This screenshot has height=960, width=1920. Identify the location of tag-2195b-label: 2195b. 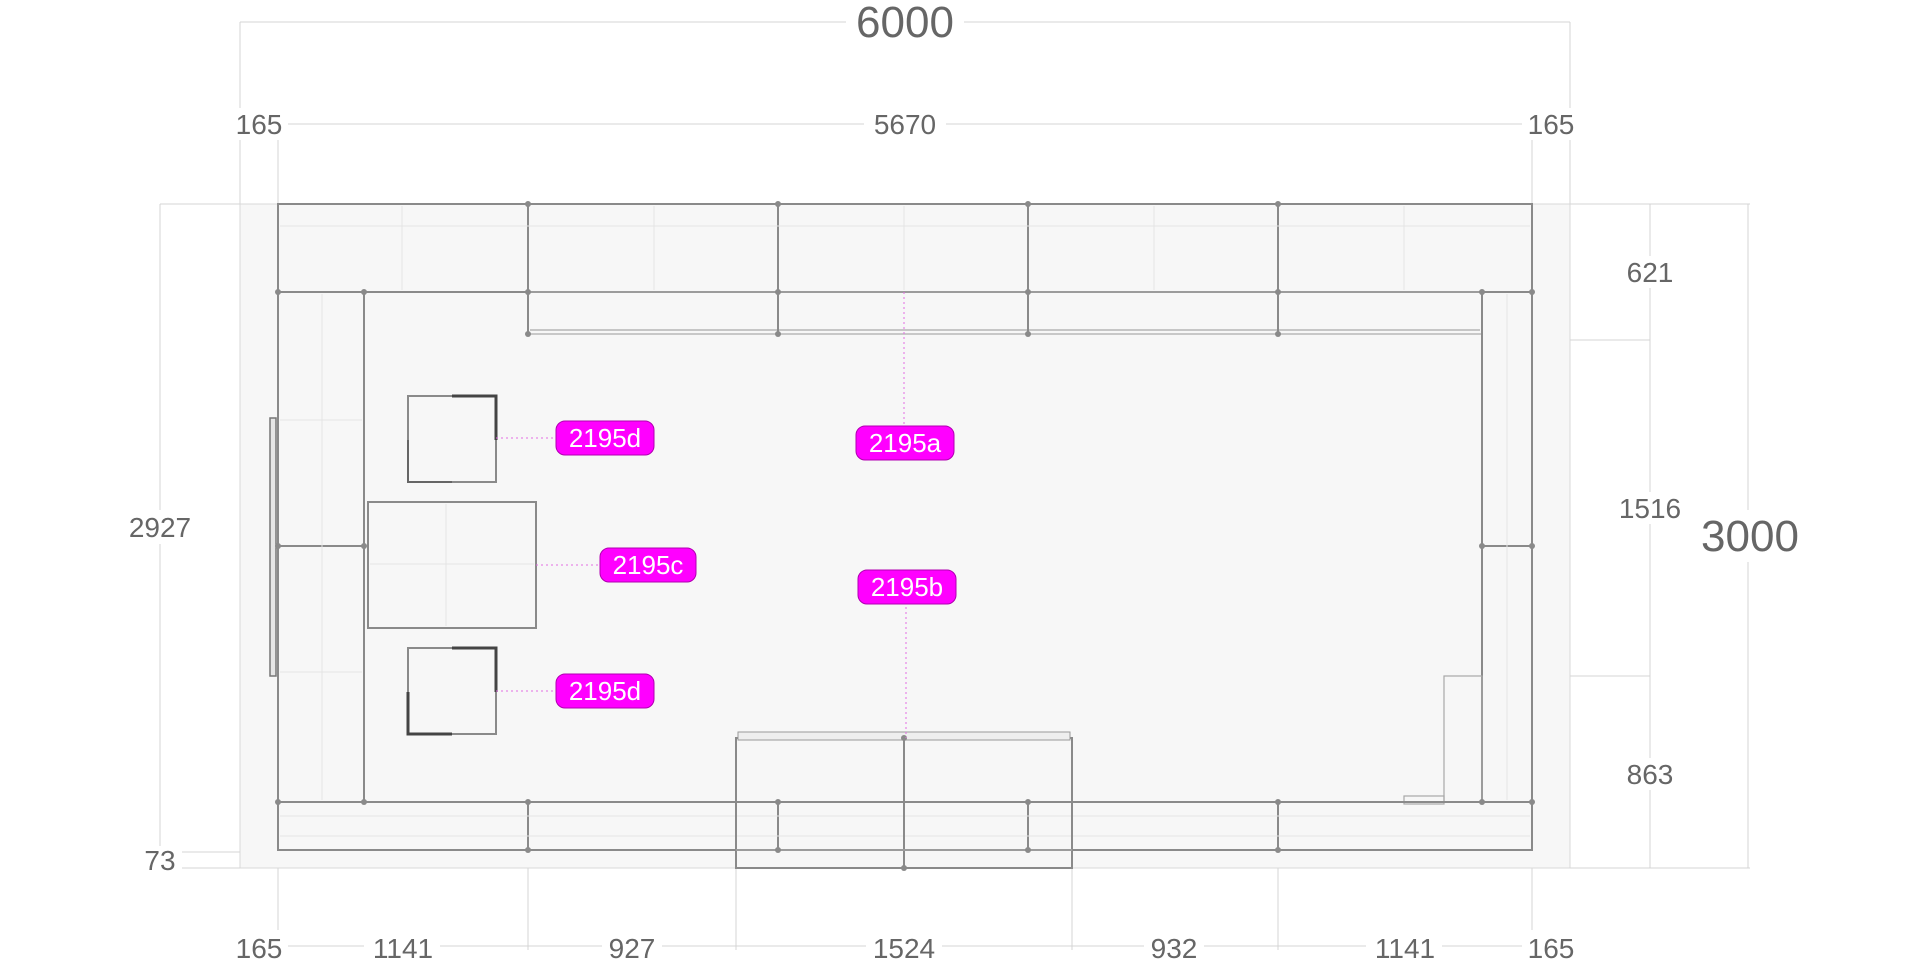
(907, 587).